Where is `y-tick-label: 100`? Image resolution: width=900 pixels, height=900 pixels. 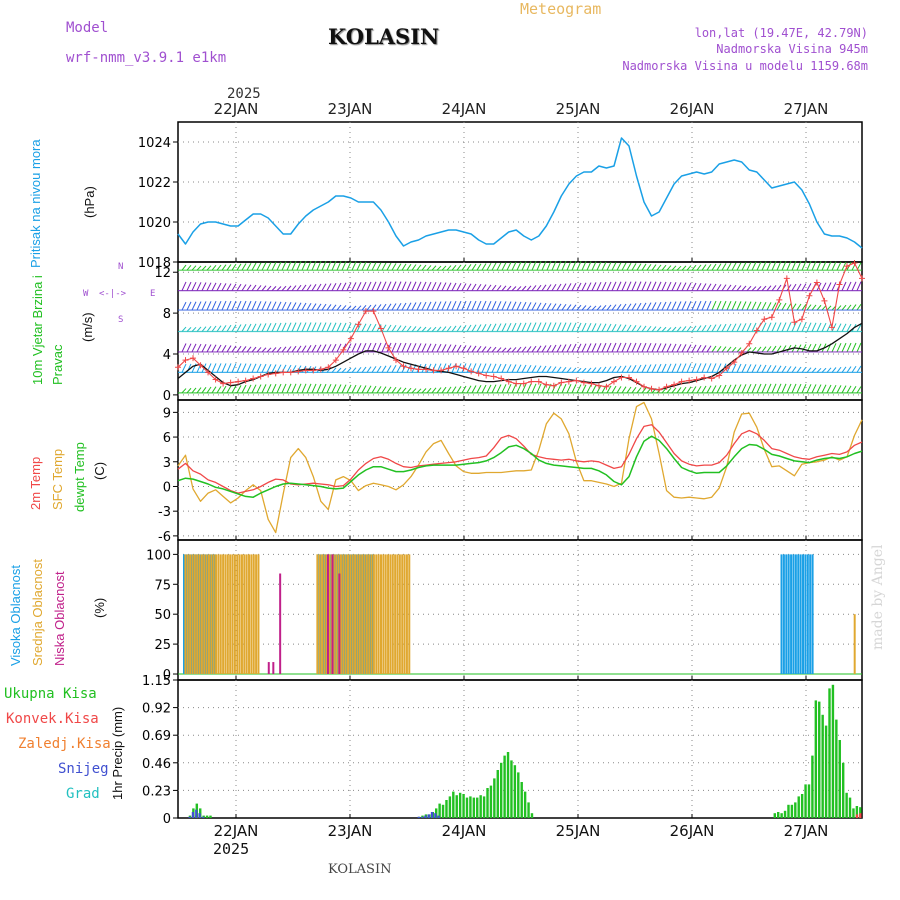 y-tick-label: 100 is located at coordinates (158, 555).